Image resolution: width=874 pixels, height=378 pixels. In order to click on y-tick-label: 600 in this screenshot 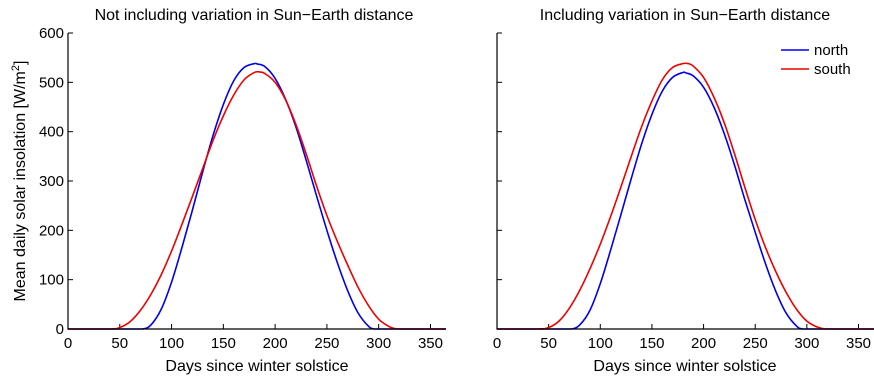, I will do `click(51, 33)`.